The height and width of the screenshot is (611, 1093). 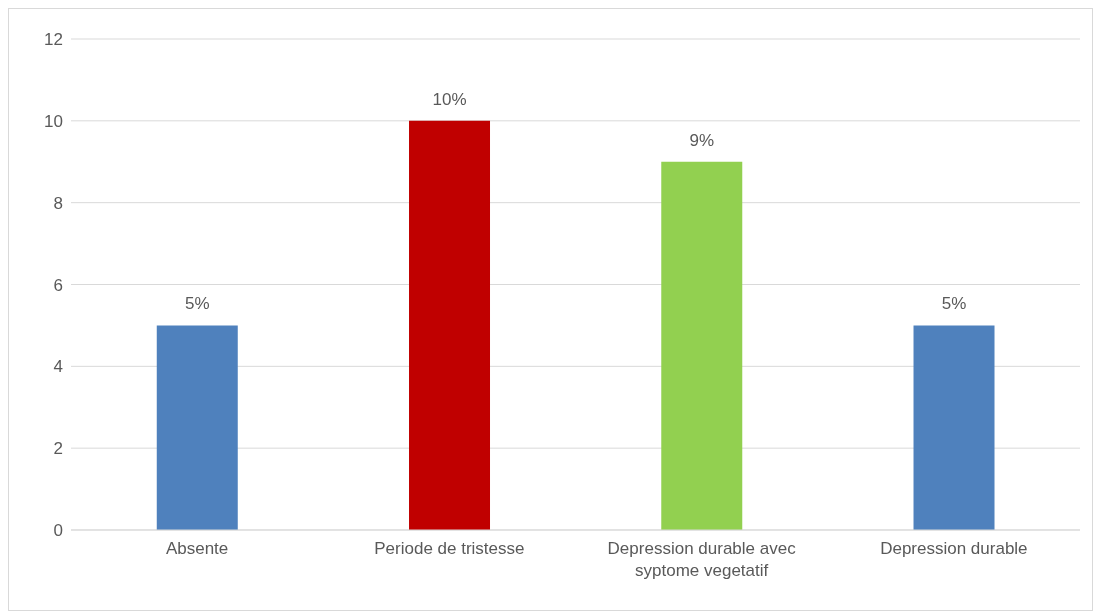 What do you see at coordinates (58, 203) in the screenshot?
I see `y-tick-label: 8` at bounding box center [58, 203].